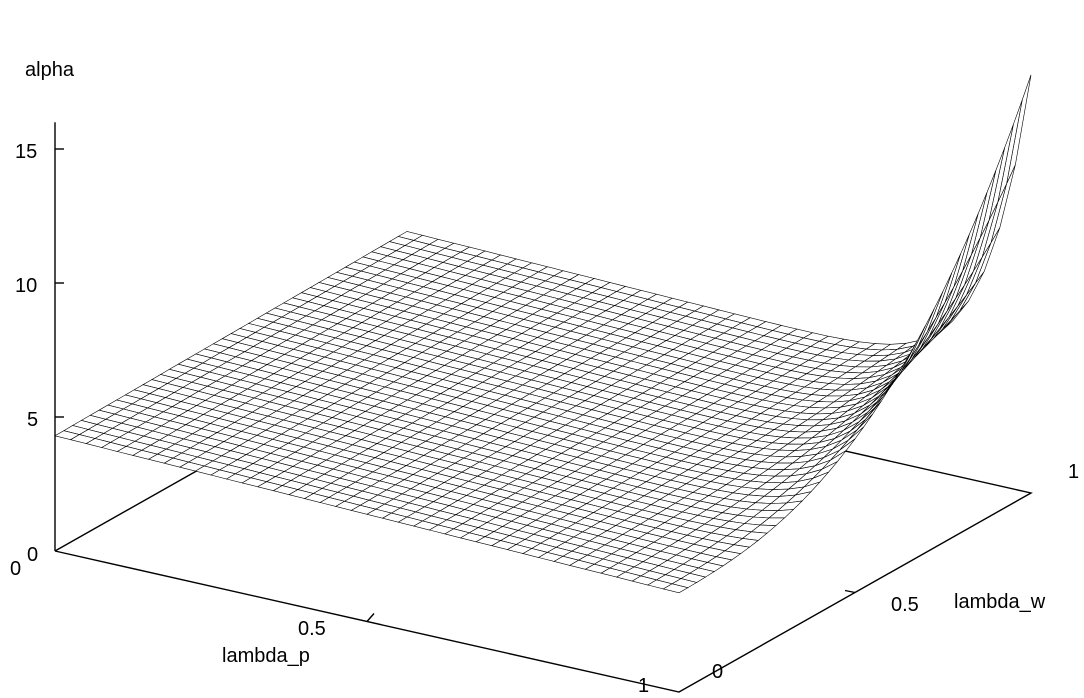 The width and height of the screenshot is (1084, 698). I want to click on x-axis-label: lambda_p, so click(266, 656).